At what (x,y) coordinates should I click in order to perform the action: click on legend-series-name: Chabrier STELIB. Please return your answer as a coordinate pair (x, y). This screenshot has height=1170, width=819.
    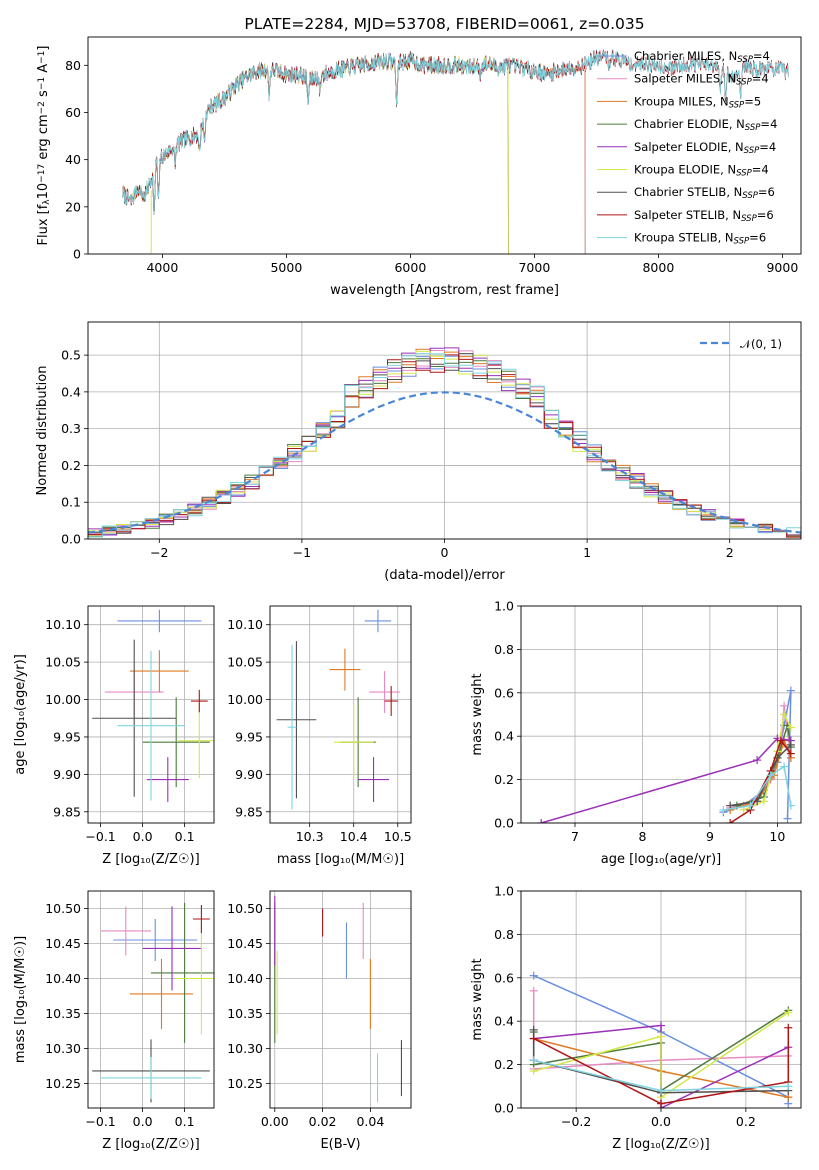
    Looking at the image, I should click on (680, 192).